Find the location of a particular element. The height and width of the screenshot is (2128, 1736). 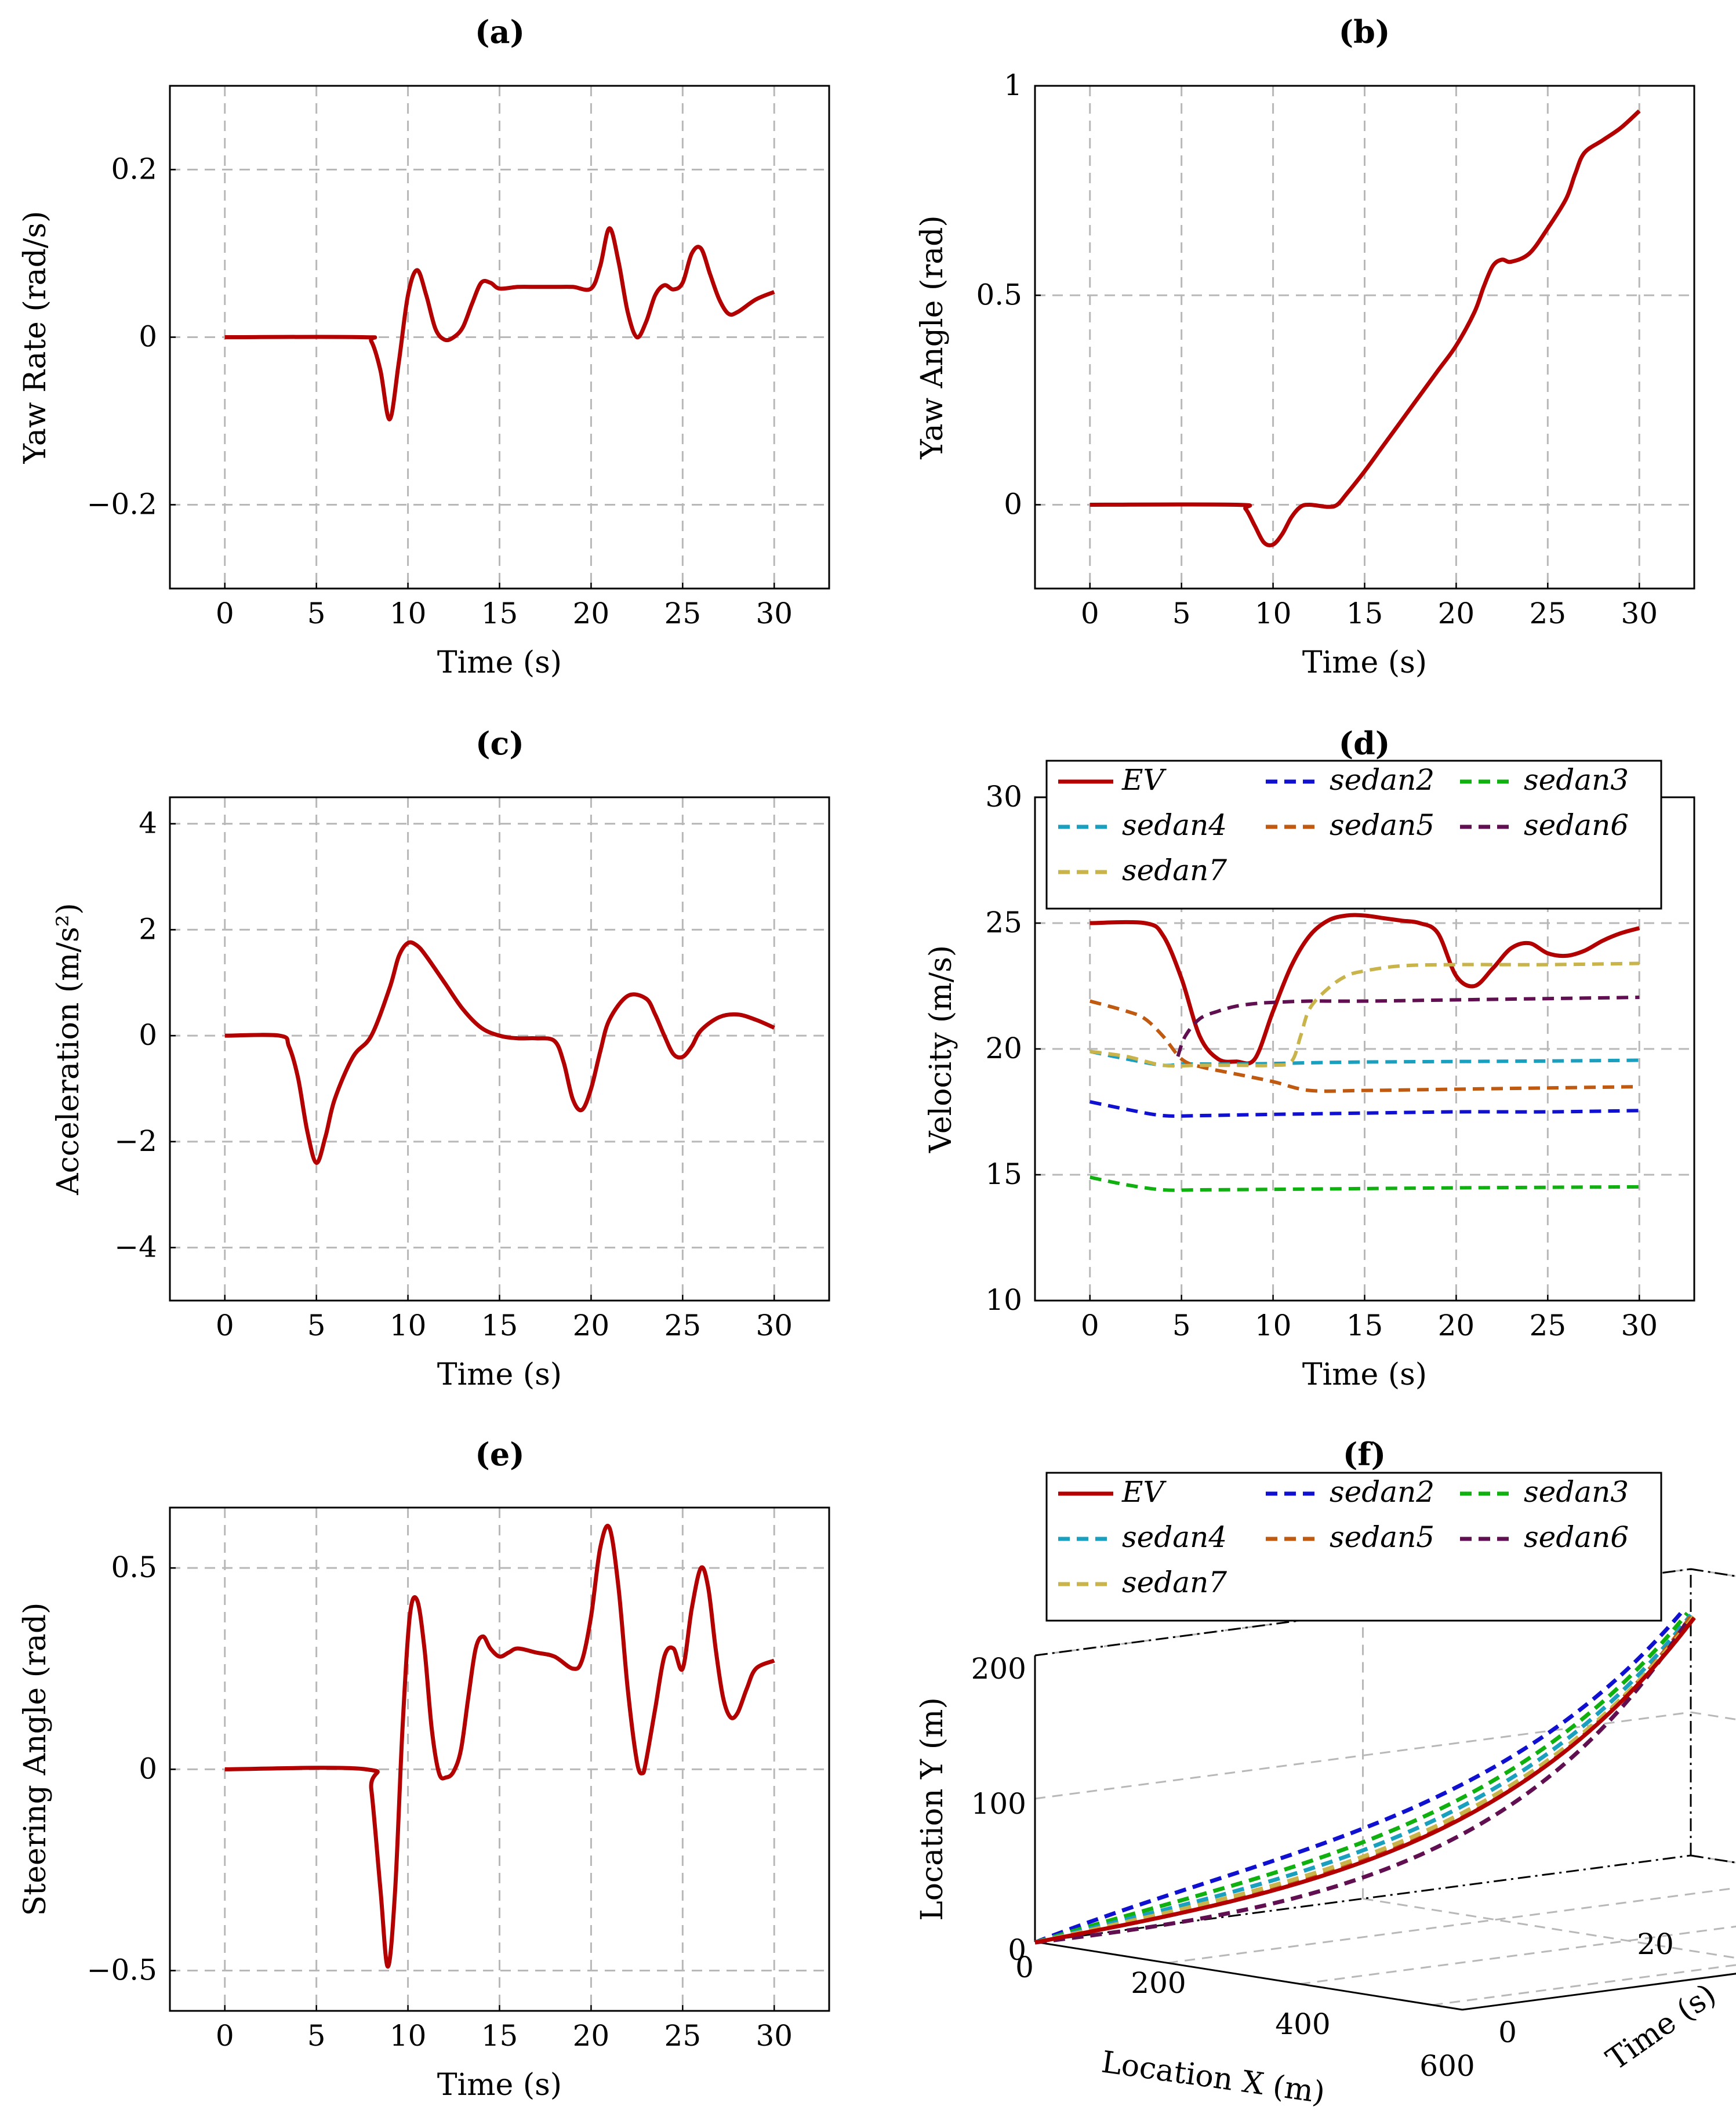

legend-label-sedan7: sedan7 is located at coordinates (1174, 1582).